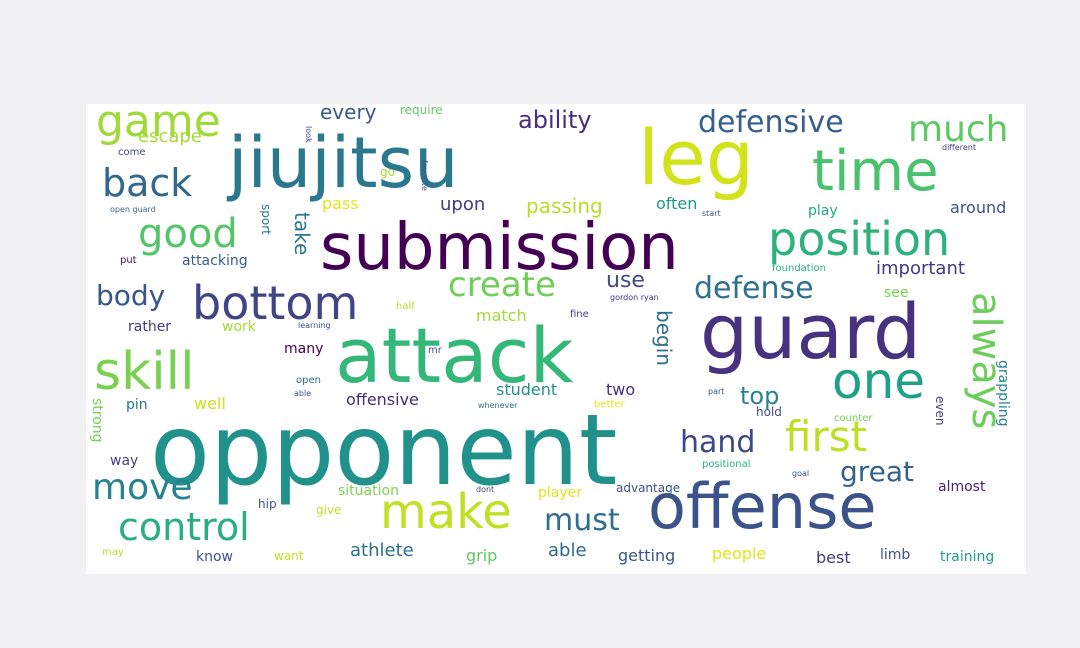  Describe the element at coordinates (482, 555) in the screenshot. I see `word-grip: grip` at that location.